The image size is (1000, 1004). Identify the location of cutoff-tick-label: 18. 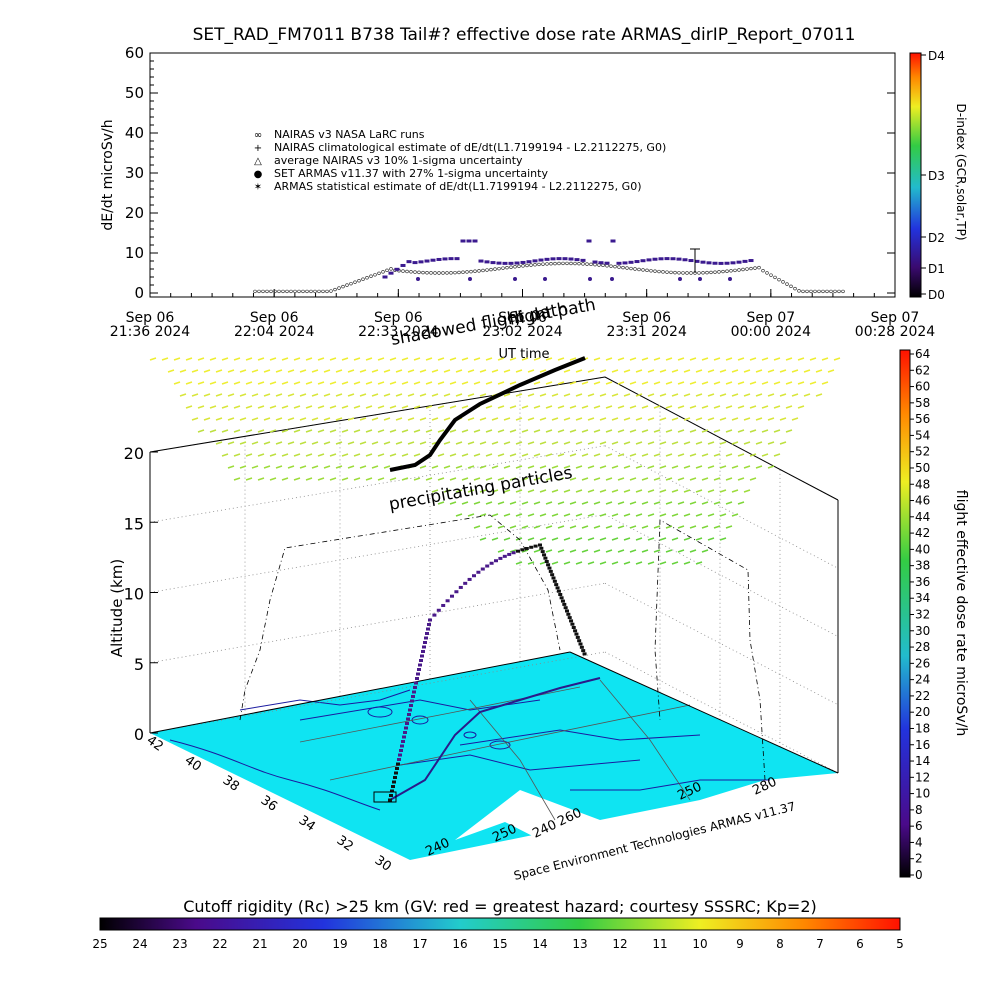
(379, 944).